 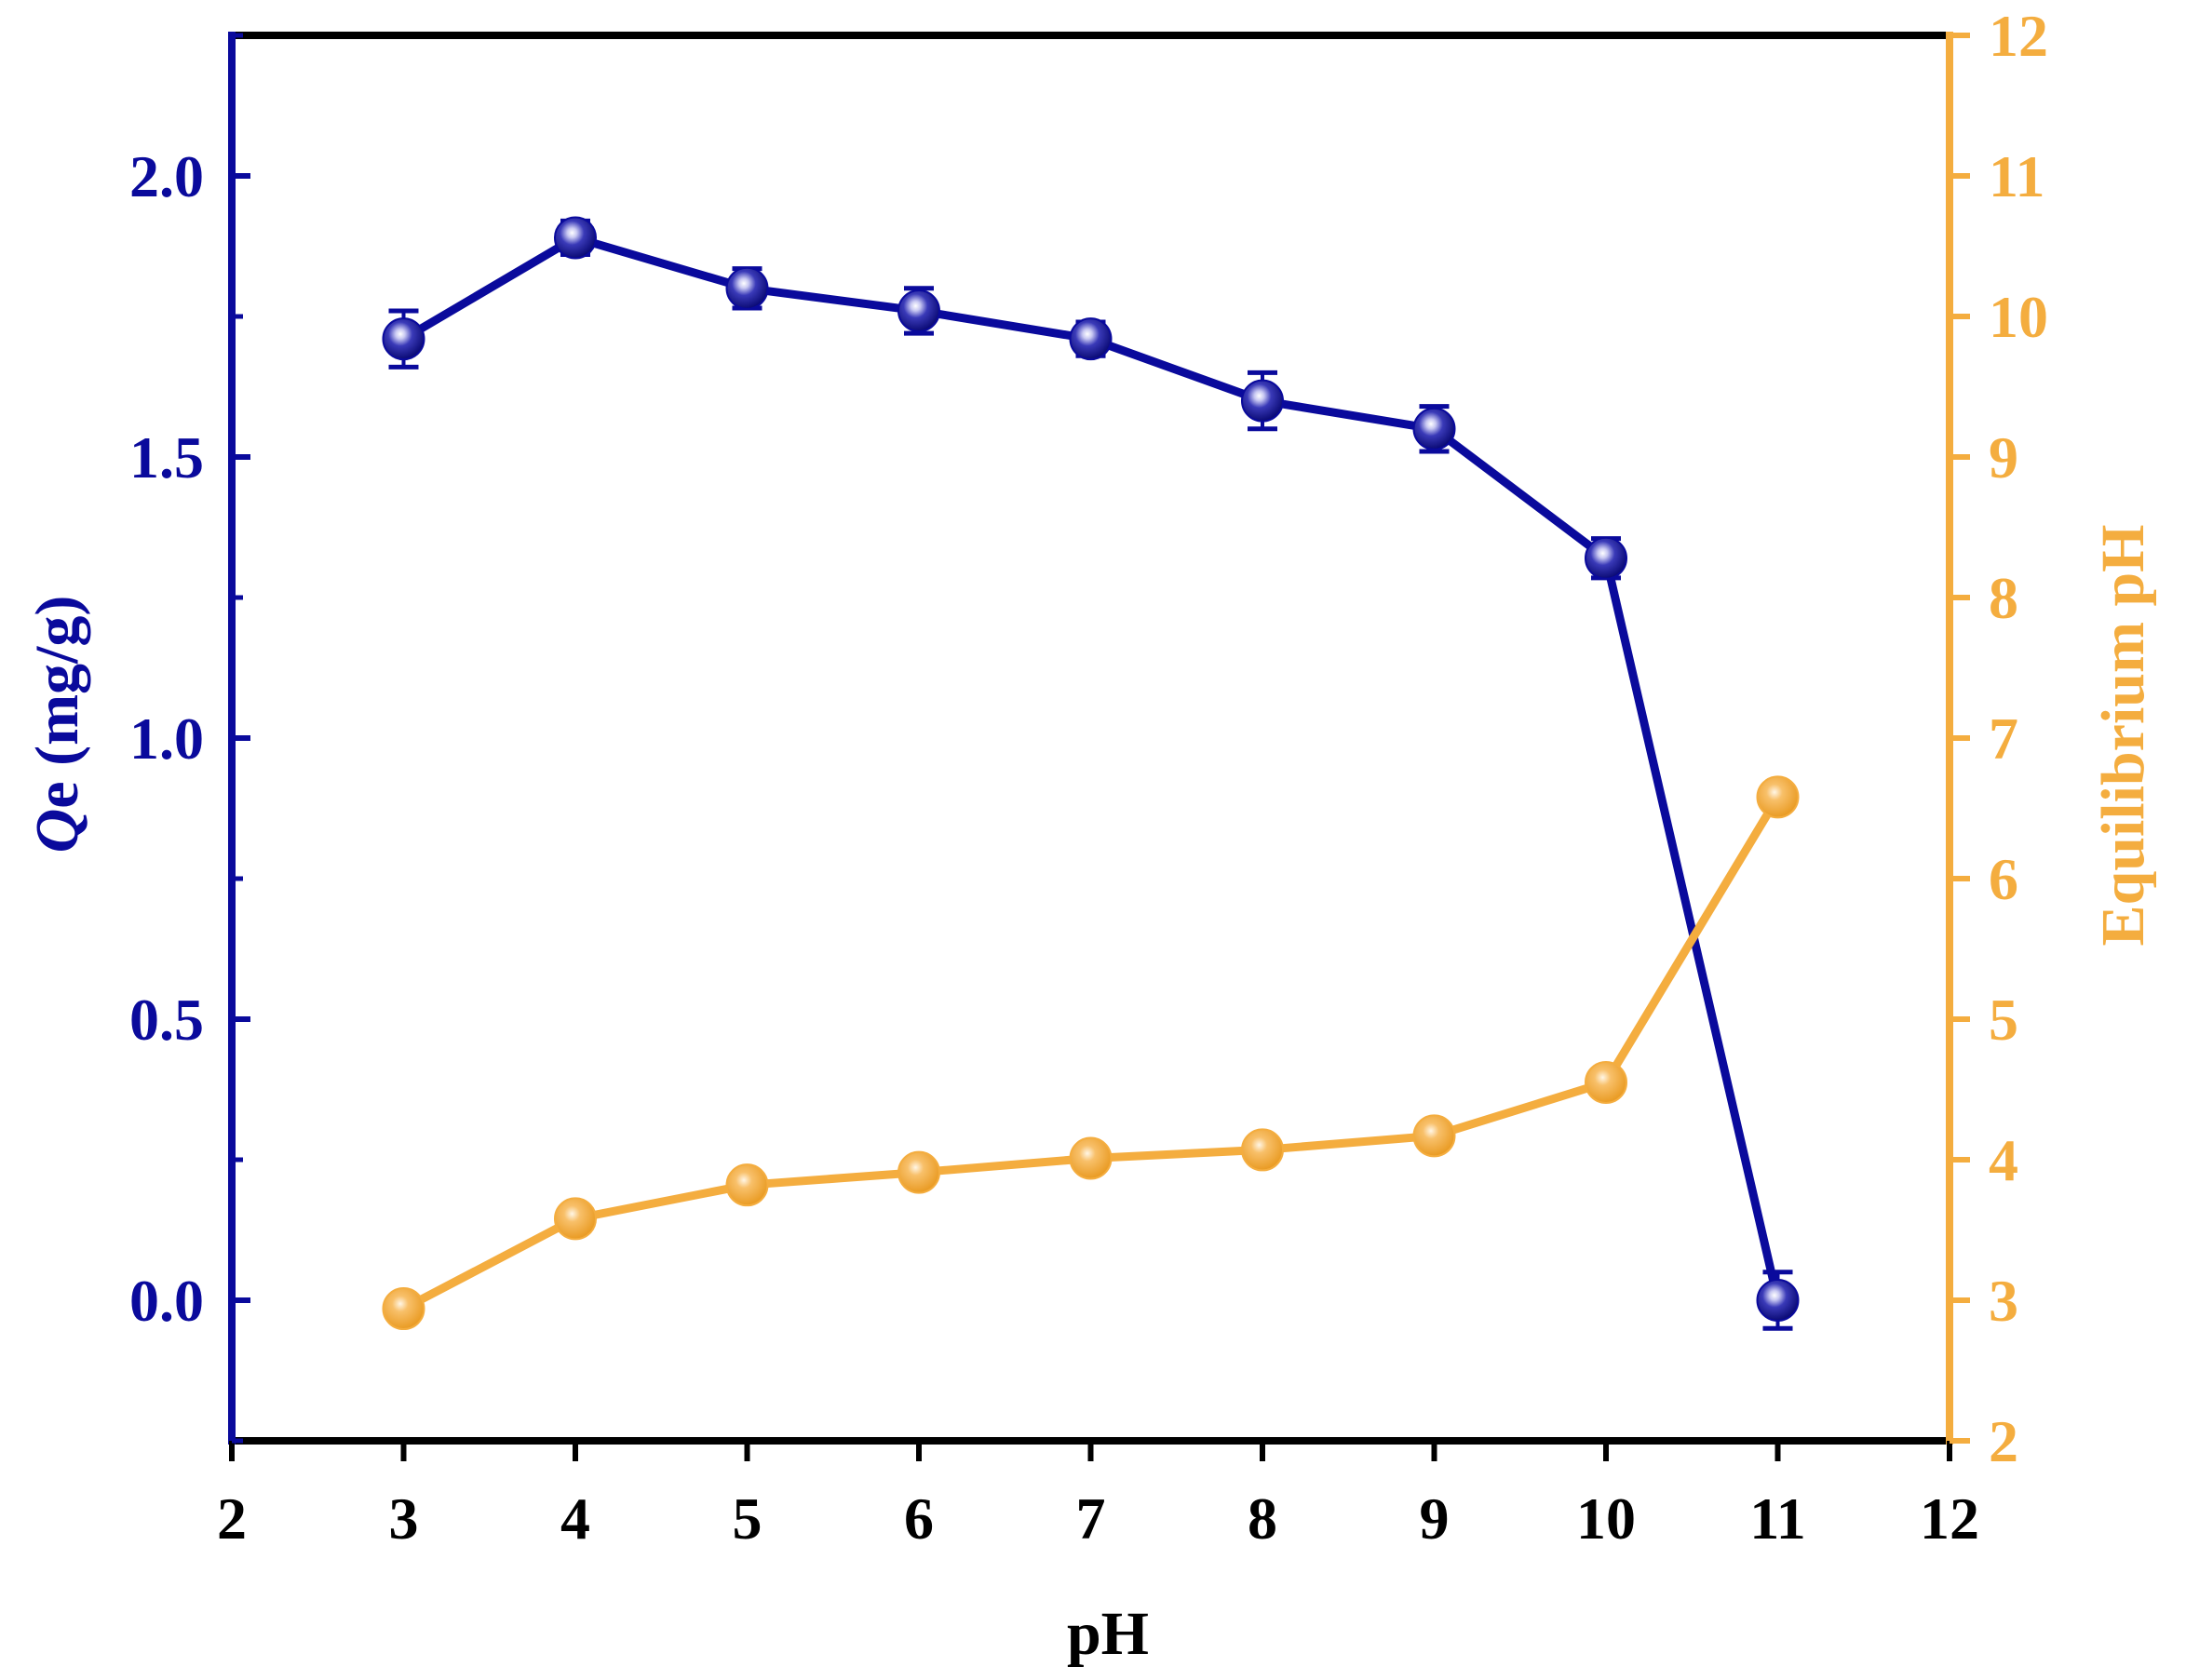 I want to click on y-right-tick-label: 6, so click(x=2003, y=879).